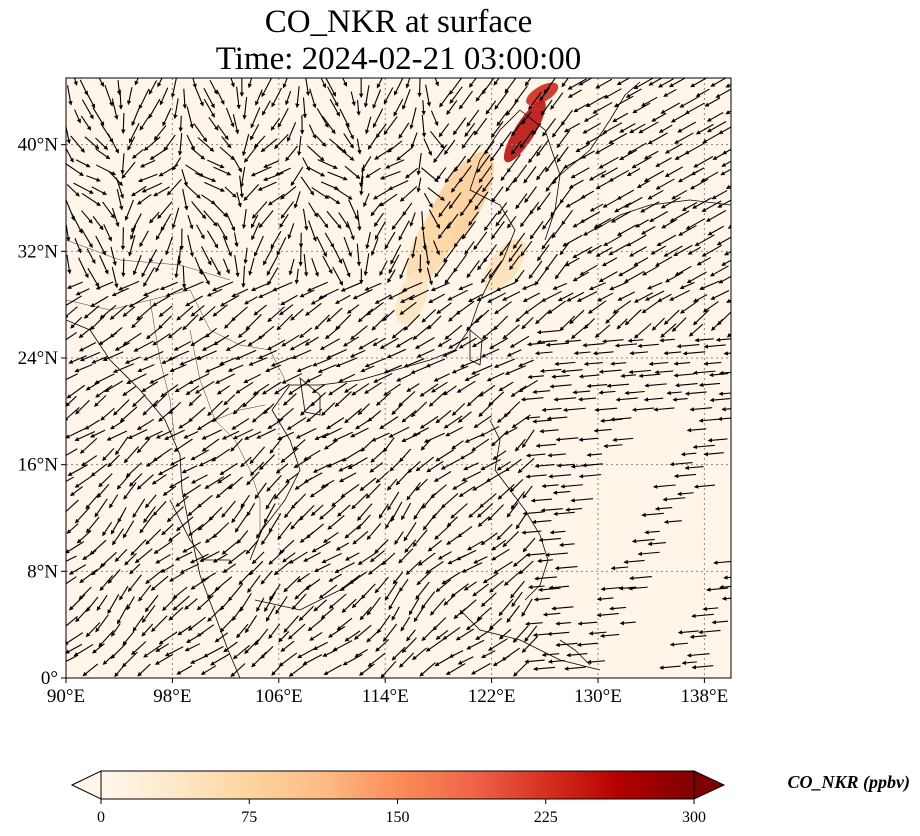 The height and width of the screenshot is (836, 920). Describe the element at coordinates (398, 817) in the screenshot. I see `colorbar-tick-label: 150` at that location.